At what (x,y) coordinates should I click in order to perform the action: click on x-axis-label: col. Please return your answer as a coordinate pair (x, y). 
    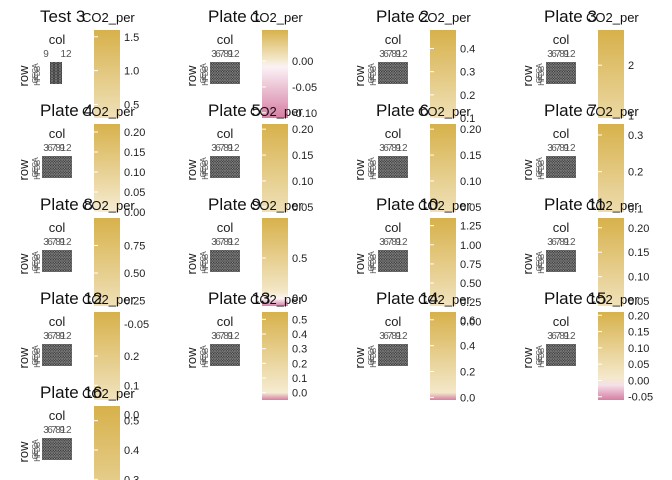
    Looking at the image, I should click on (57, 133).